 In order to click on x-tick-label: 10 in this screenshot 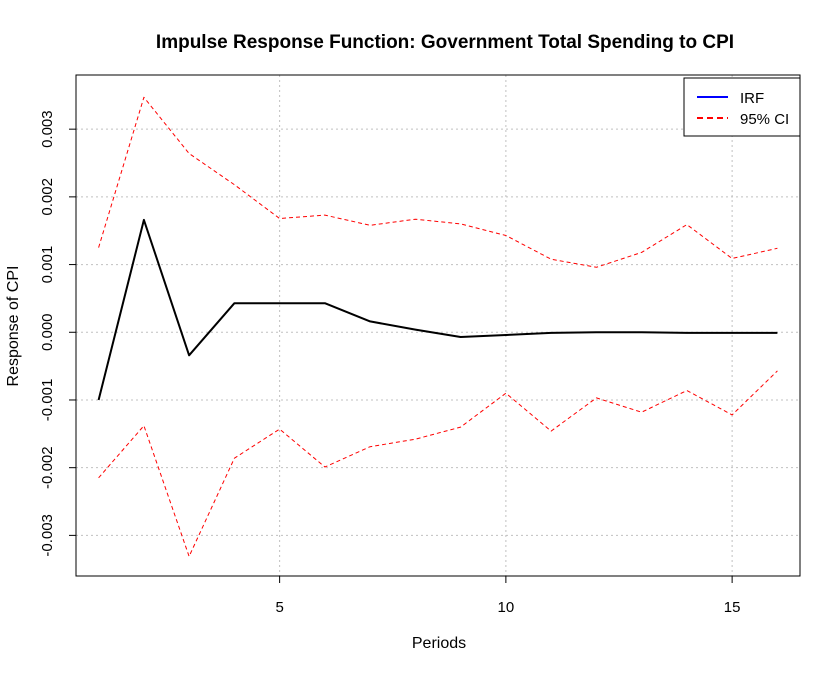, I will do `click(506, 607)`.